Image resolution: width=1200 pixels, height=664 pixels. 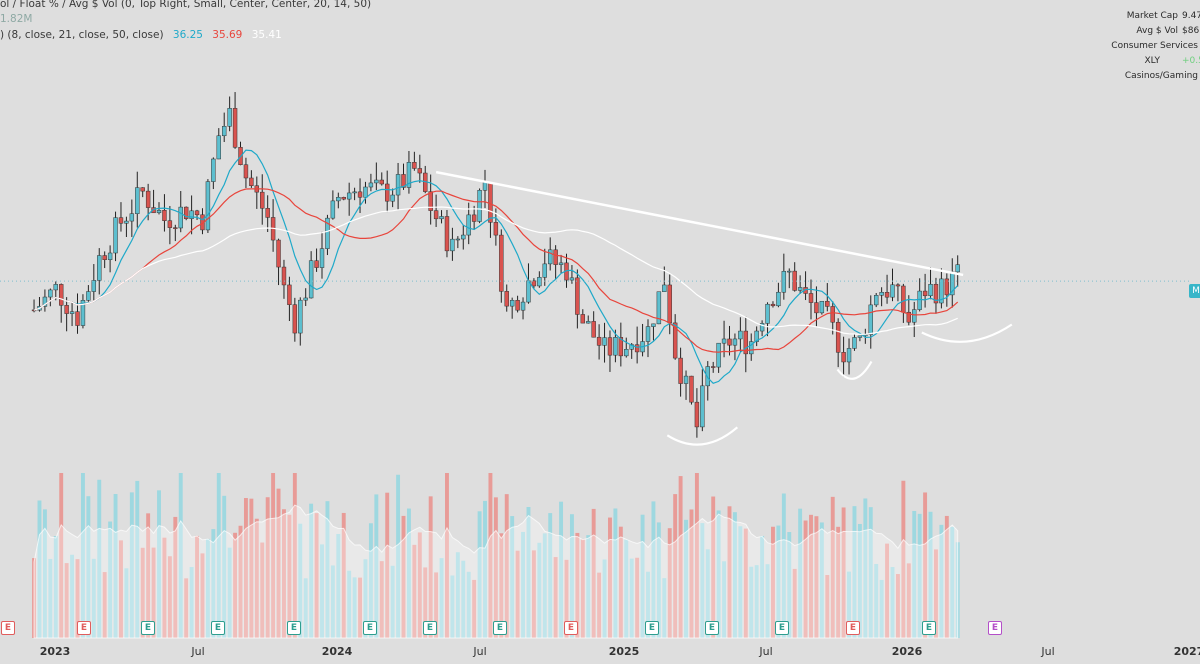 What do you see at coordinates (967, 333) in the screenshot?
I see `cup-base-arc` at bounding box center [967, 333].